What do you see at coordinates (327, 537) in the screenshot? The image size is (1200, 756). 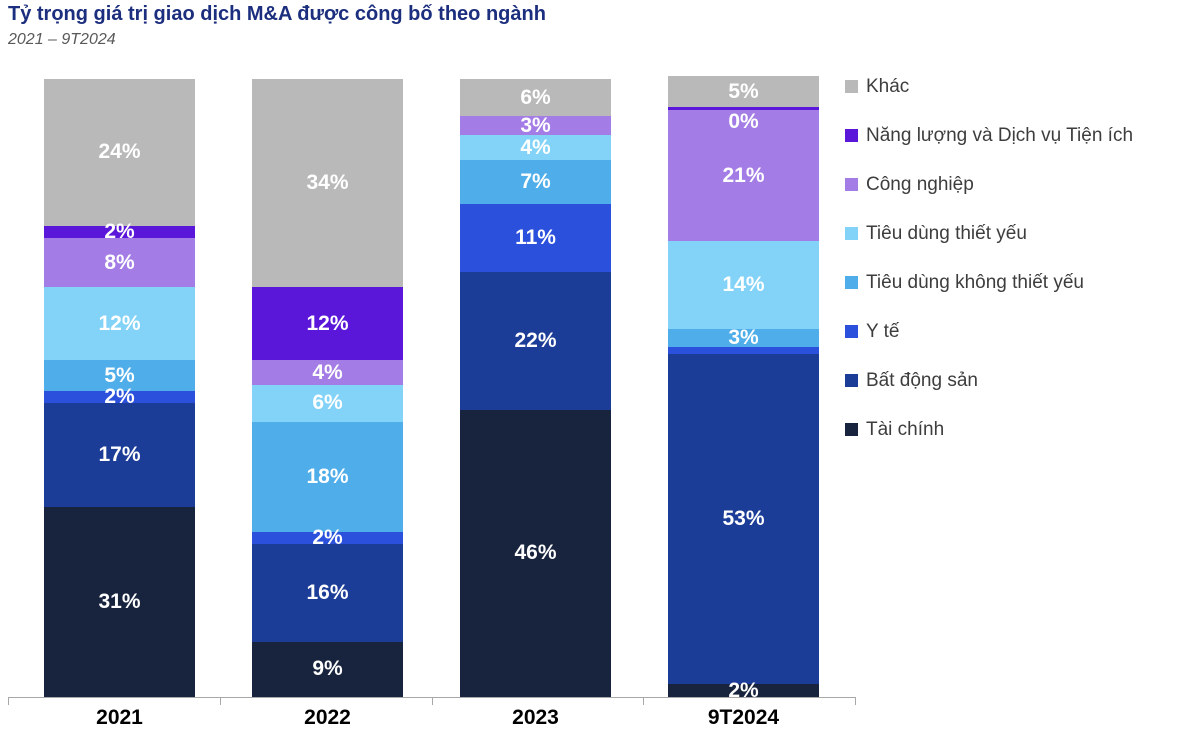 I see `segment-y-te-2022` at bounding box center [327, 537].